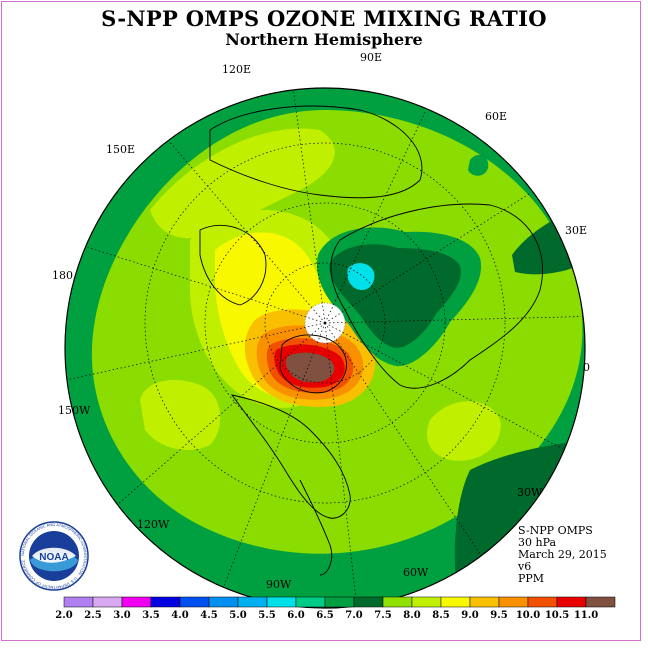 The image size is (648, 648). I want to click on date-label: March 29, 2015, so click(562, 554).